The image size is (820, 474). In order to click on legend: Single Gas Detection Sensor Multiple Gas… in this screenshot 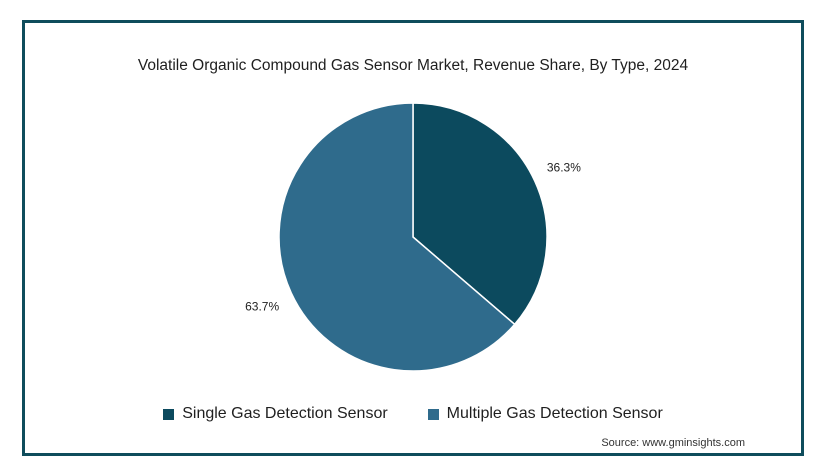, I will do `click(413, 414)`.